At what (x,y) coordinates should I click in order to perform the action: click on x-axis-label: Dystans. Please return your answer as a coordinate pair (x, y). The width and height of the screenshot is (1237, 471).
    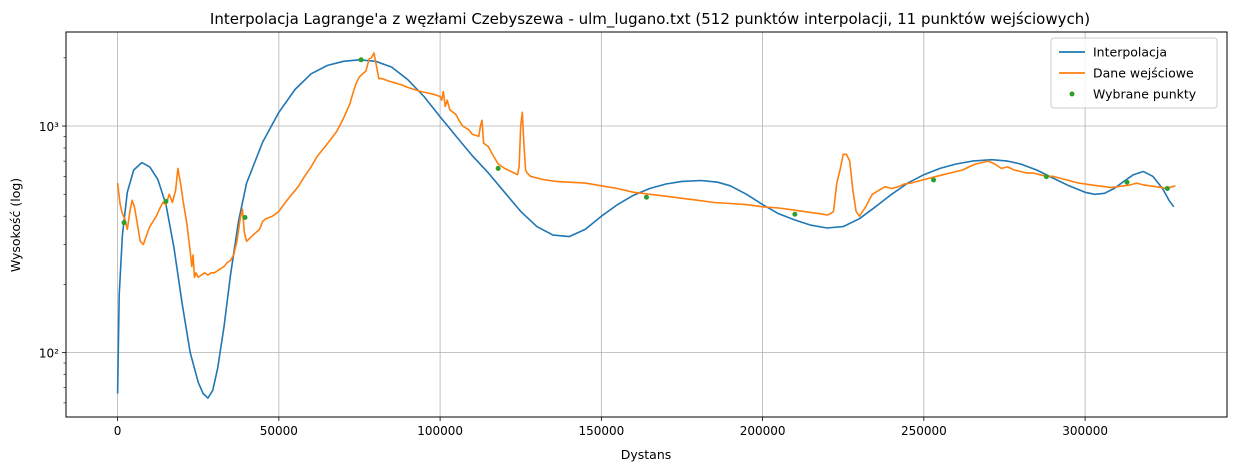
    Looking at the image, I should click on (646, 454).